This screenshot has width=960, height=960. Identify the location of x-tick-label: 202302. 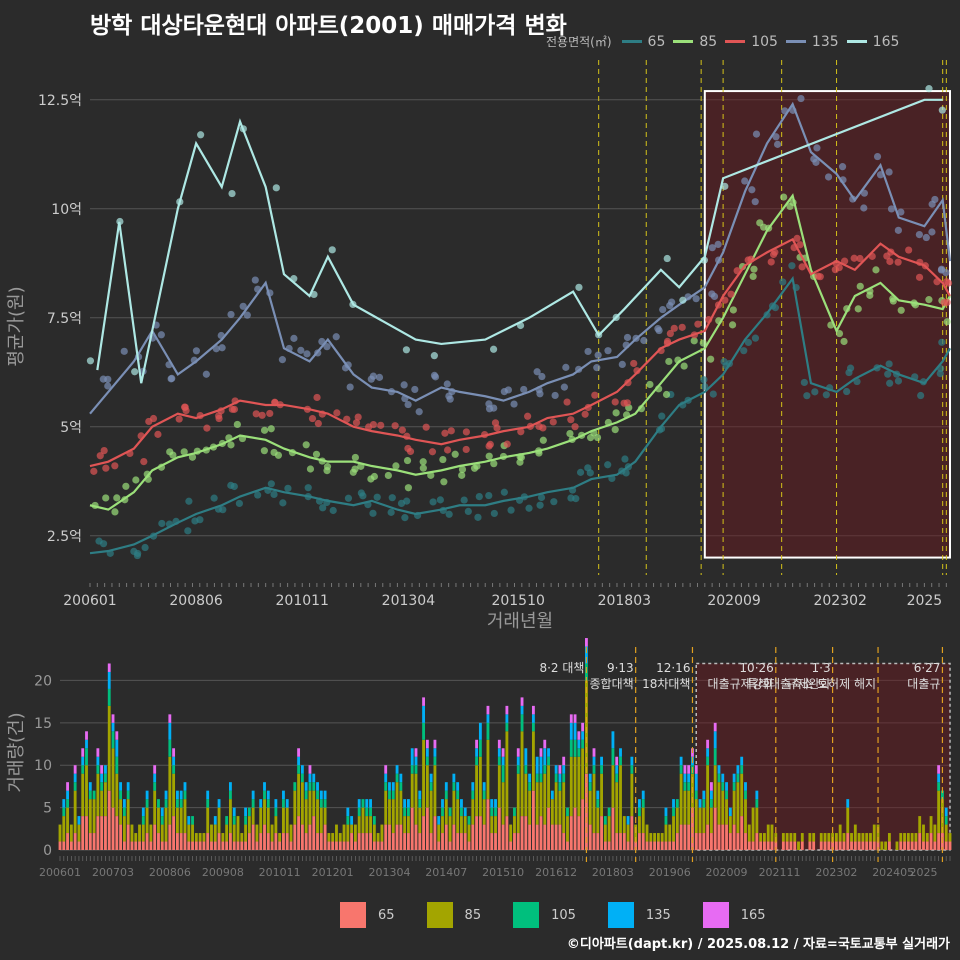
(839, 601).